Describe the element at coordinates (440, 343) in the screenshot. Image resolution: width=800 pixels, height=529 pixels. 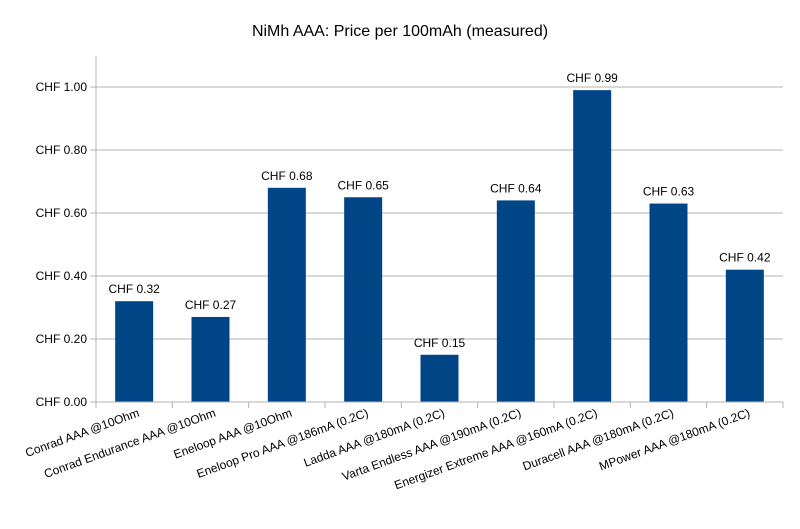
I see `data-label: CHF 0.15` at that location.